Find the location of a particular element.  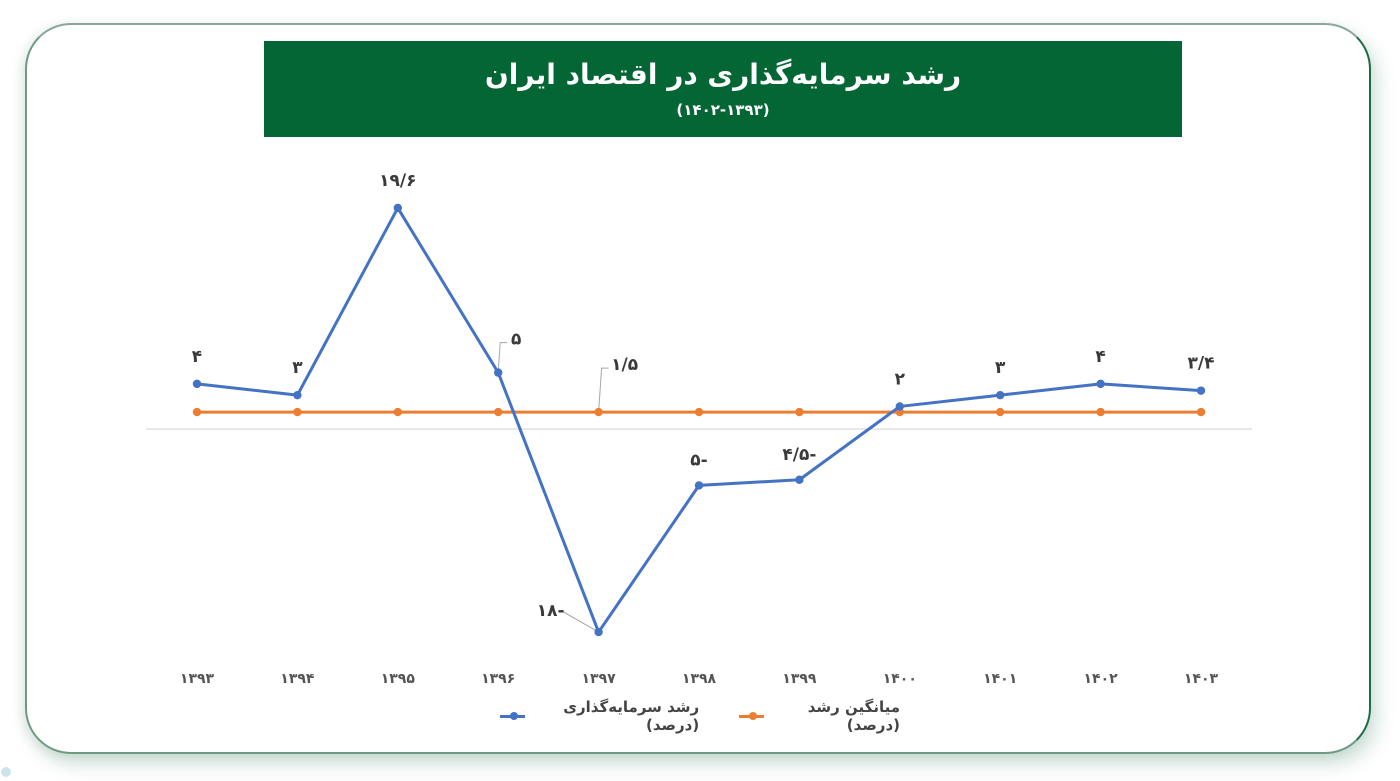

x-tick-label: ۱۳۹۷ is located at coordinates (599, 679).